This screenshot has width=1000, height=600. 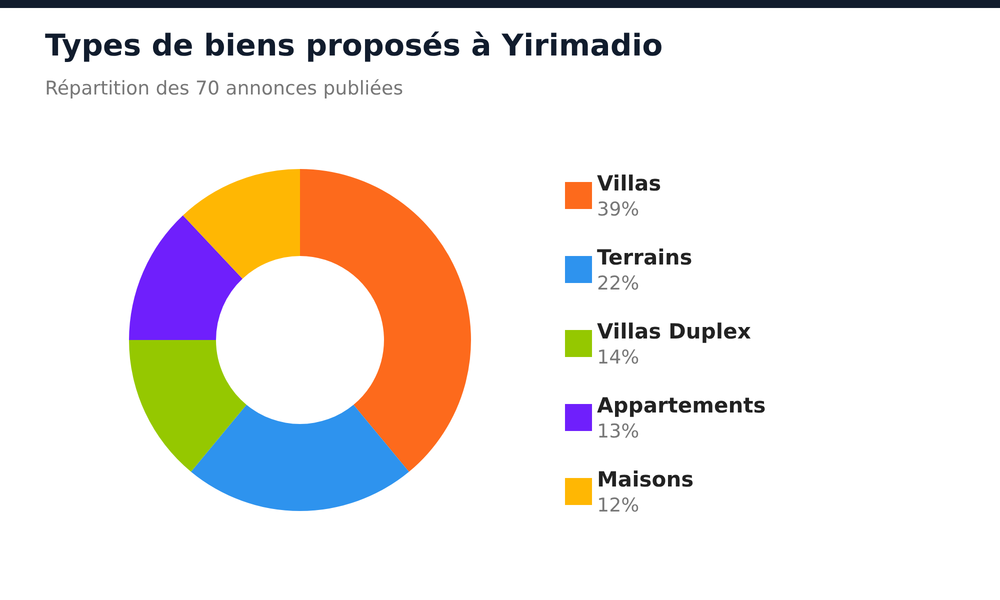 What do you see at coordinates (224, 89) in the screenshot?
I see `chart-subtitle: Répartition des 70 annonces publiées` at bounding box center [224, 89].